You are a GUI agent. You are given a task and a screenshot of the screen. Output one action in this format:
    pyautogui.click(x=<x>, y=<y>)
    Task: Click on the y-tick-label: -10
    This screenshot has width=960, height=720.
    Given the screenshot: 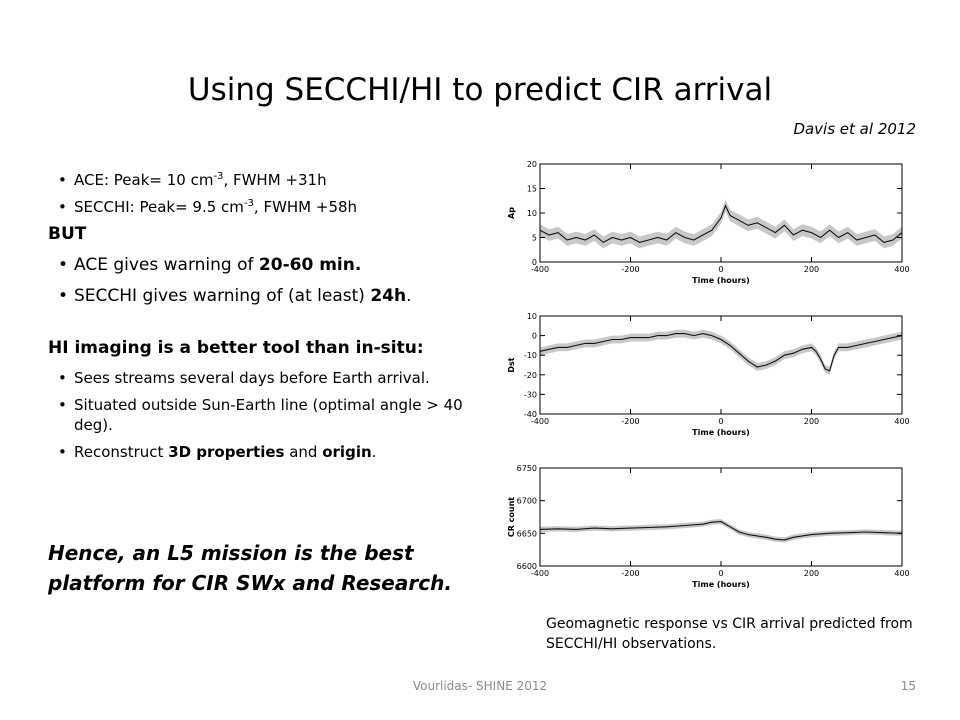 What is the action you would take?
    pyautogui.click(x=530, y=355)
    